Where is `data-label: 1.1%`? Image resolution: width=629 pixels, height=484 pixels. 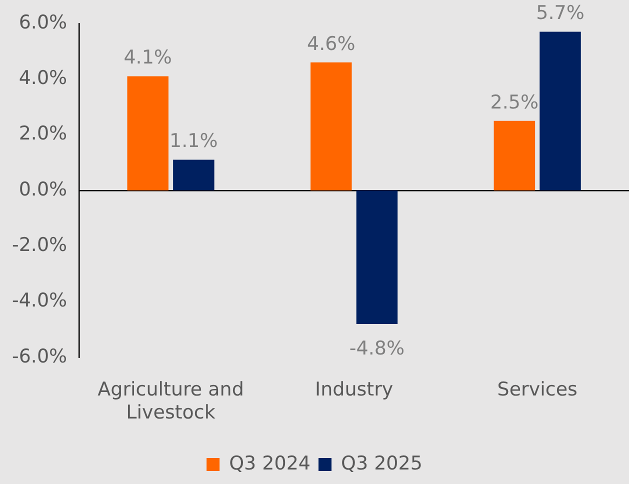
data-label: 1.1% is located at coordinates (194, 141).